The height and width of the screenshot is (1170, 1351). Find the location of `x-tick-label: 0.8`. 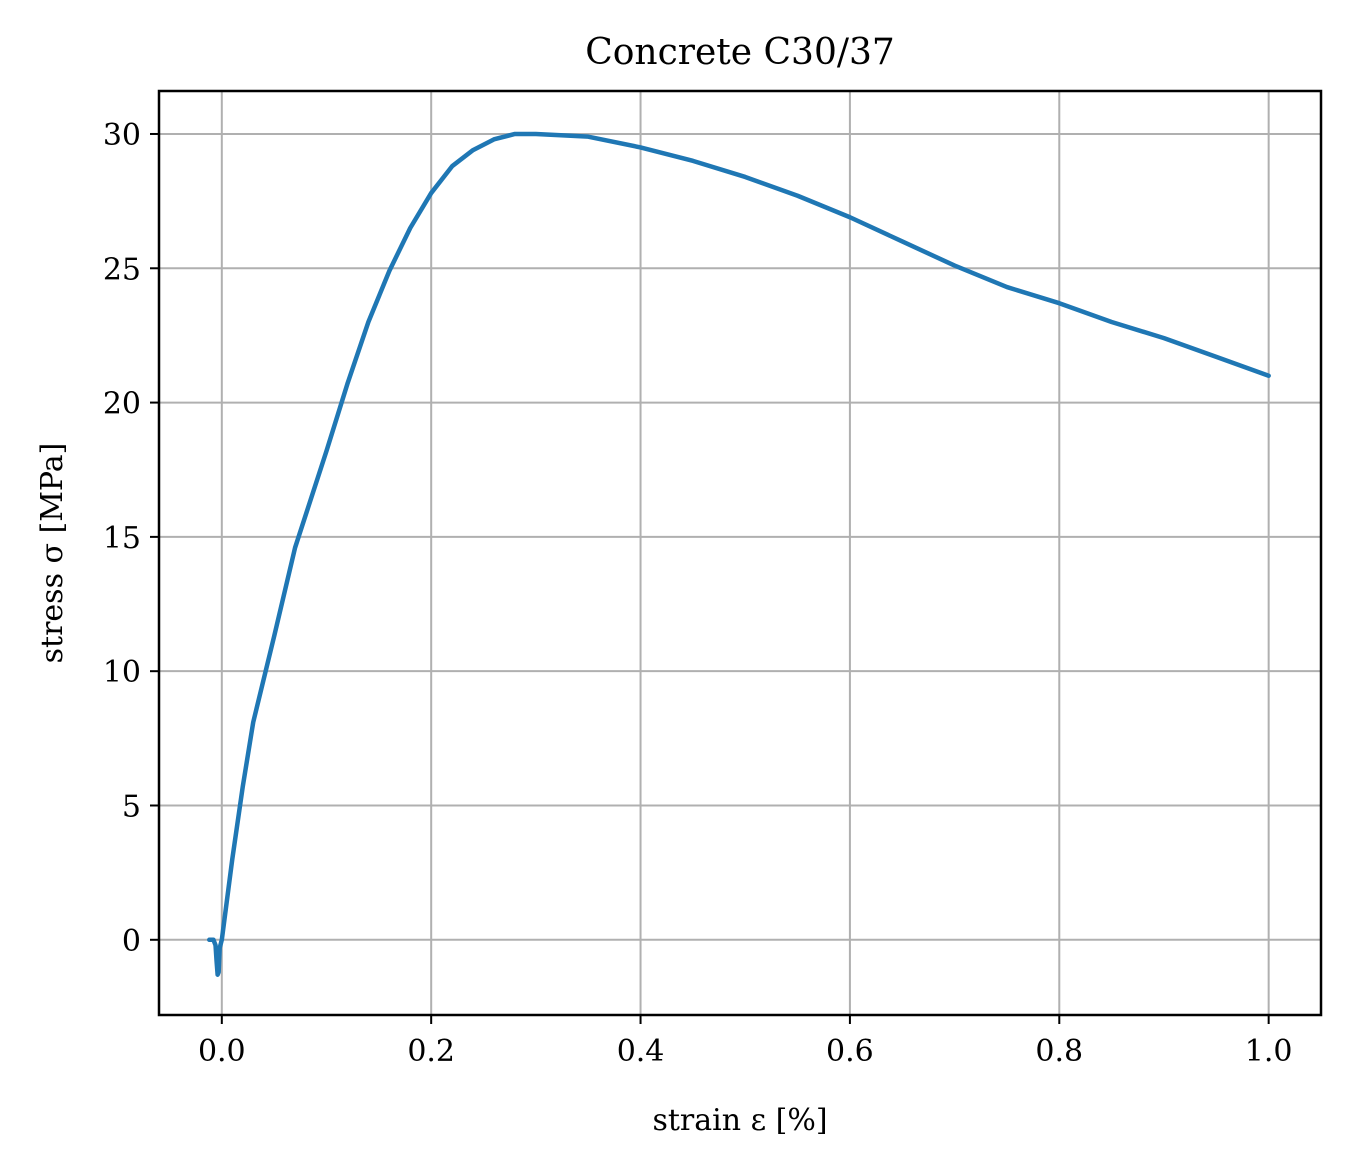

x-tick-label: 0.8 is located at coordinates (1059, 1051).